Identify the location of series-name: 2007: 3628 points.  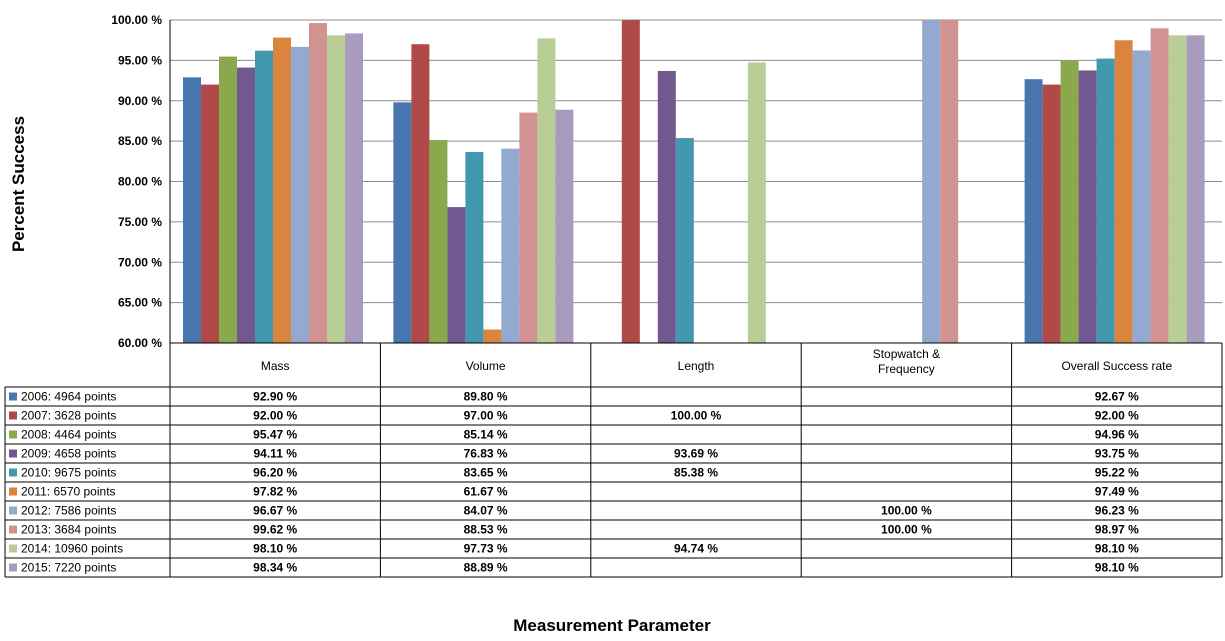
(68, 416).